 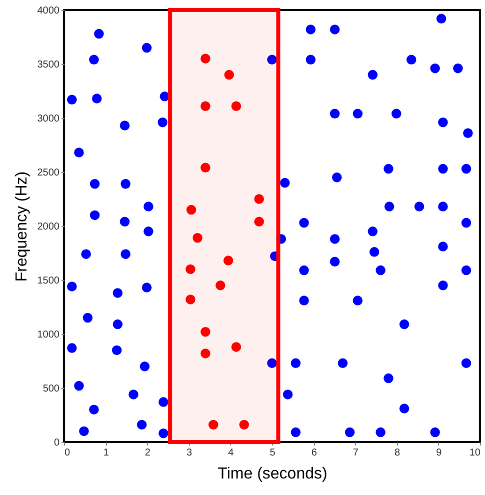 What do you see at coordinates (48, 119) in the screenshot?
I see `y-tick-label: 3000` at bounding box center [48, 119].